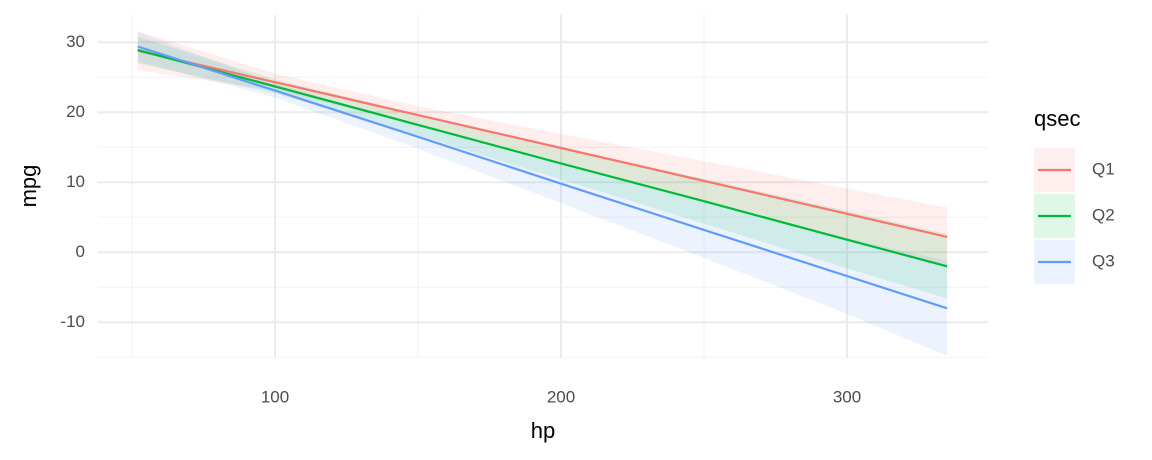 This screenshot has width=1152, height=460. I want to click on x-tick-label: 100, so click(275, 396).